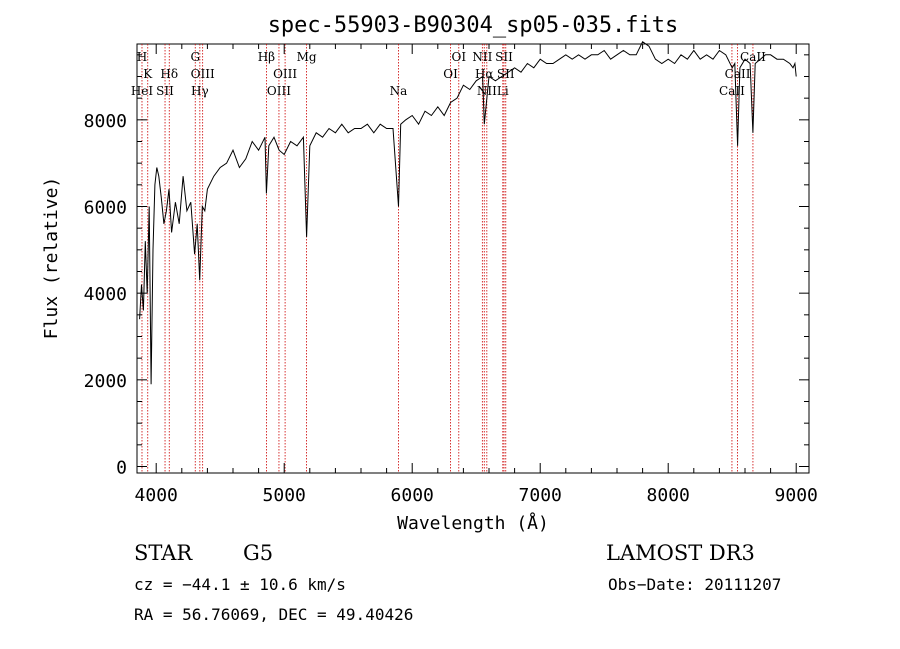 This screenshot has width=900, height=649. Describe the element at coordinates (307, 57) in the screenshot. I see `line-marker-label: Mg` at that location.